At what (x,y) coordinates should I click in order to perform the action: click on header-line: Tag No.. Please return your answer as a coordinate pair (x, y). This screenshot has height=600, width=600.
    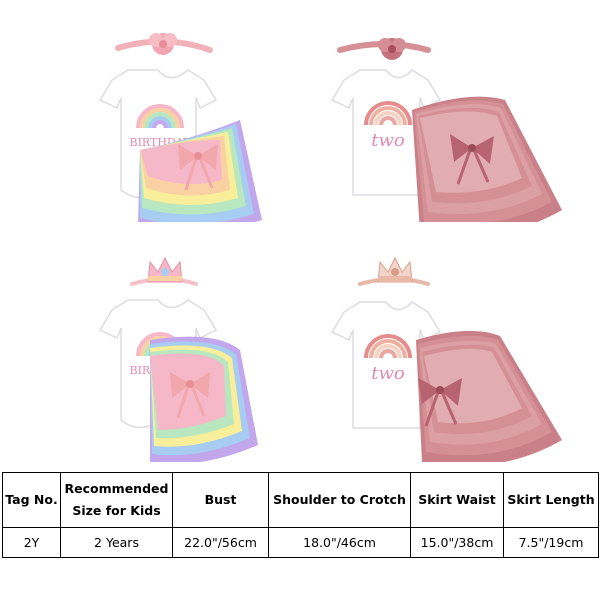
    Looking at the image, I should click on (31, 499).